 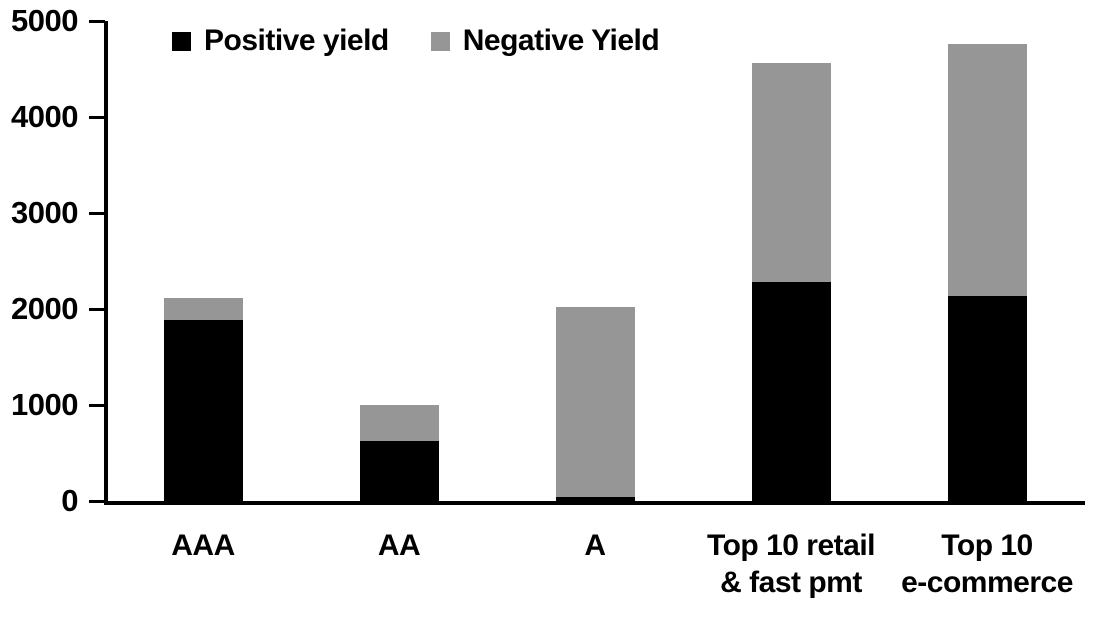 I want to click on positive-yield-swatch-icon, so click(x=181, y=41).